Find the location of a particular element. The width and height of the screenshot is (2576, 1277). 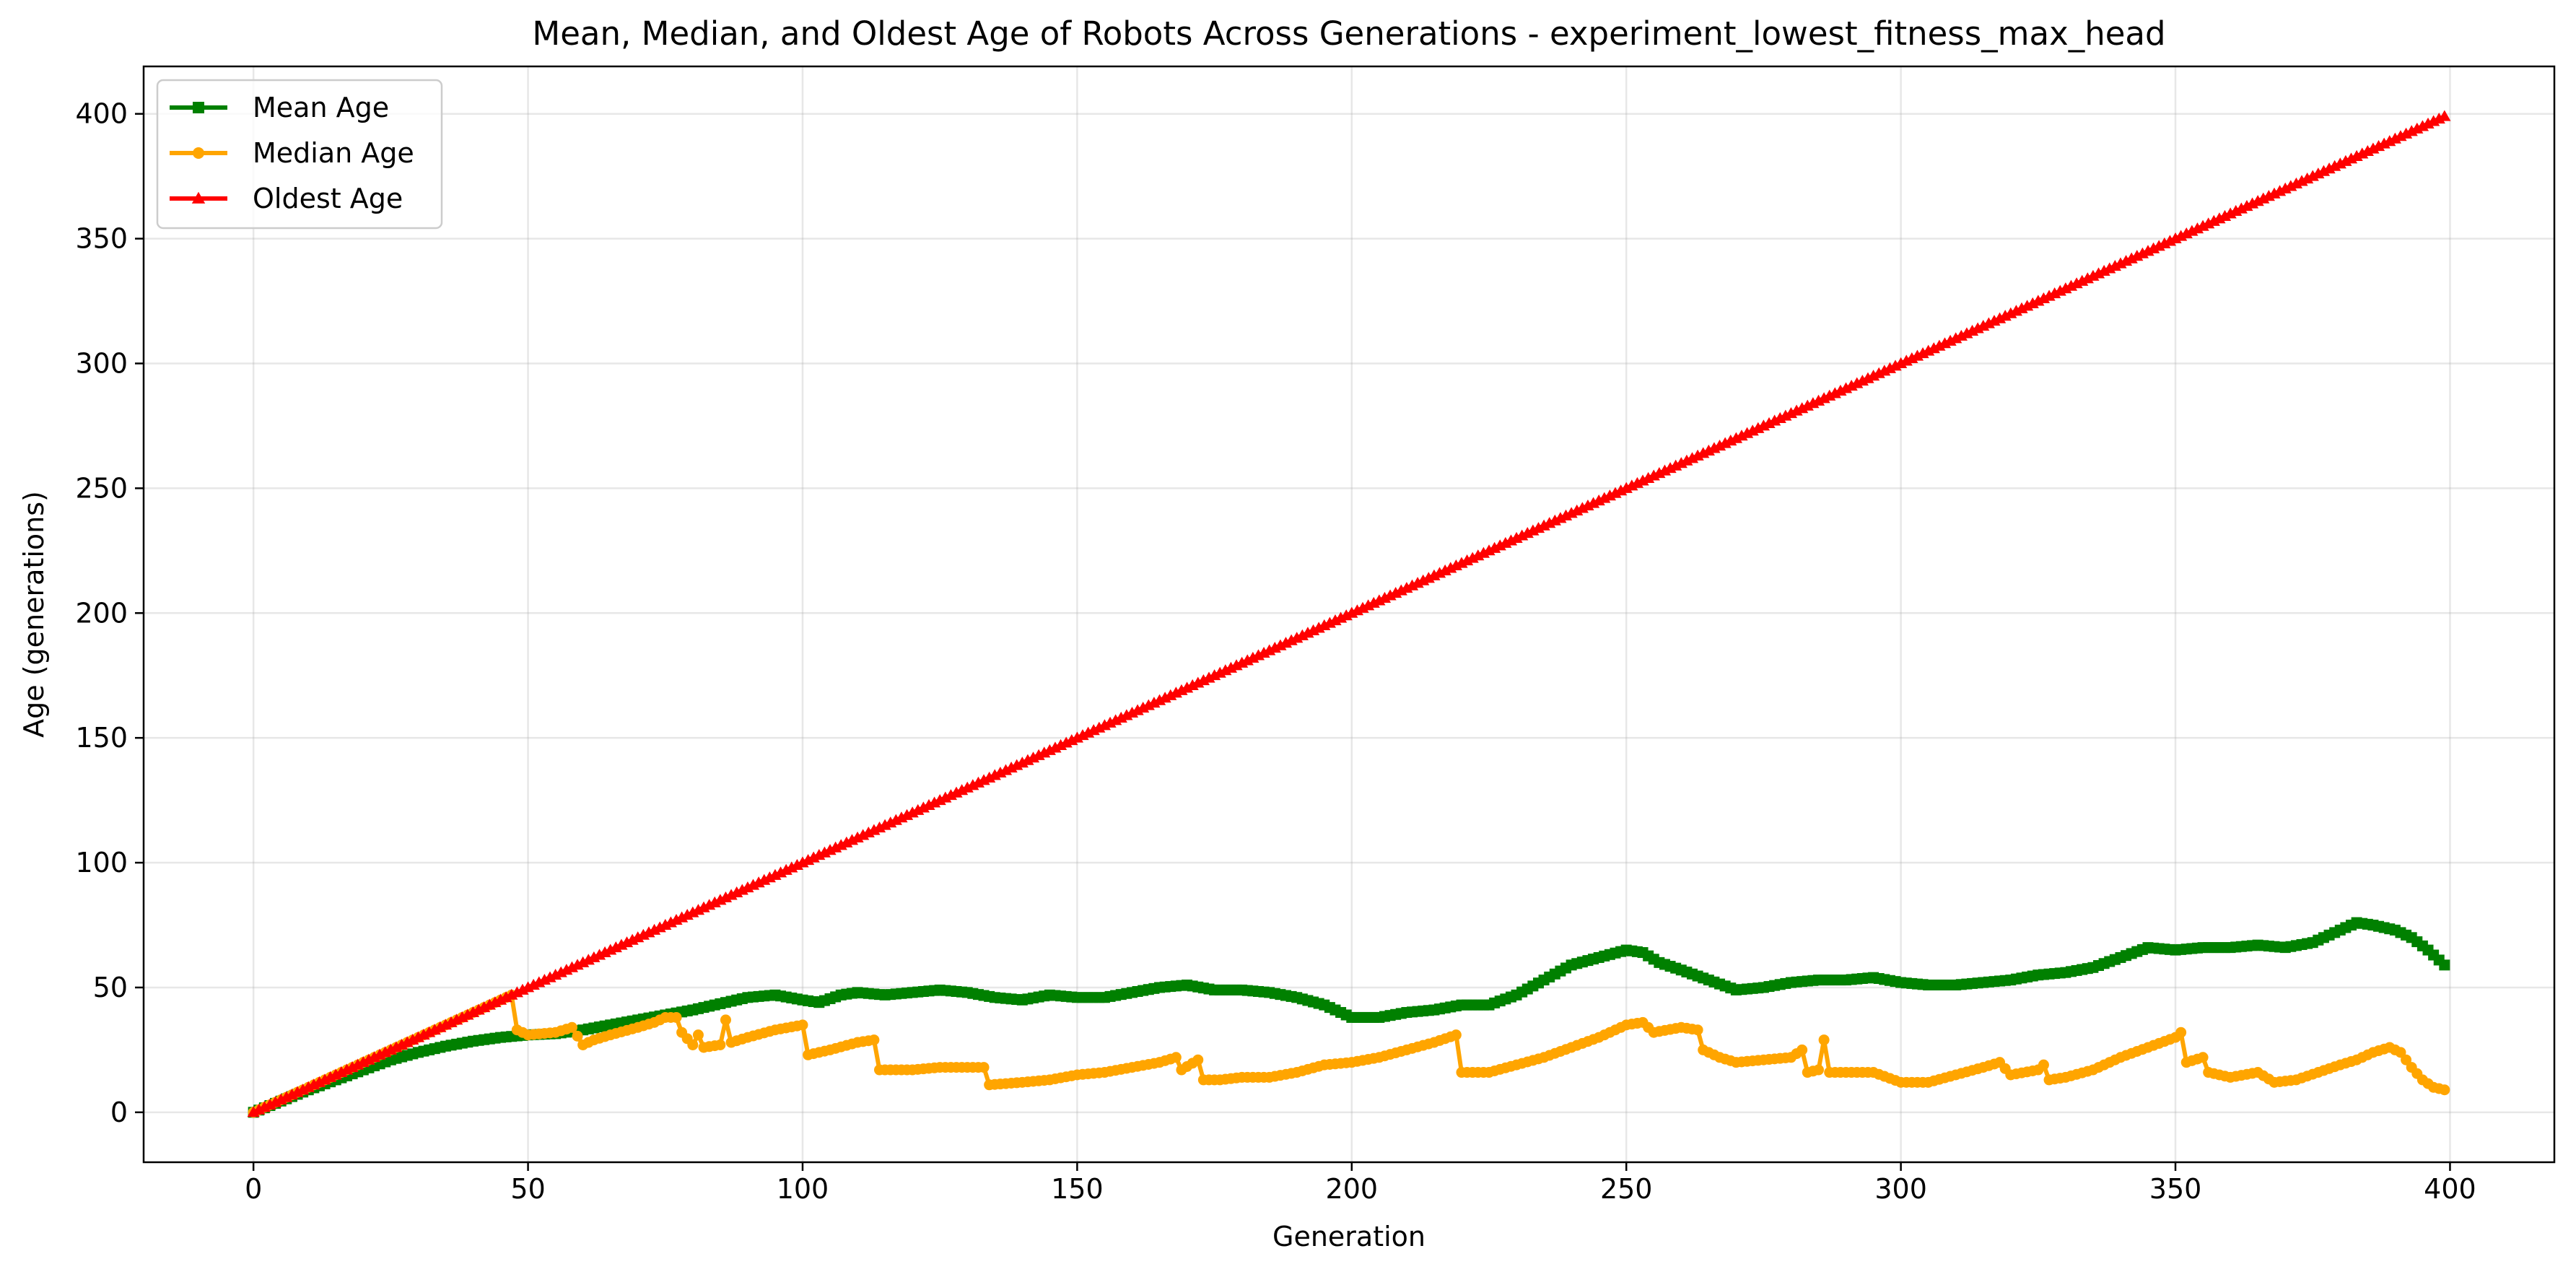

y-tick-label: 100 is located at coordinates (101, 863).